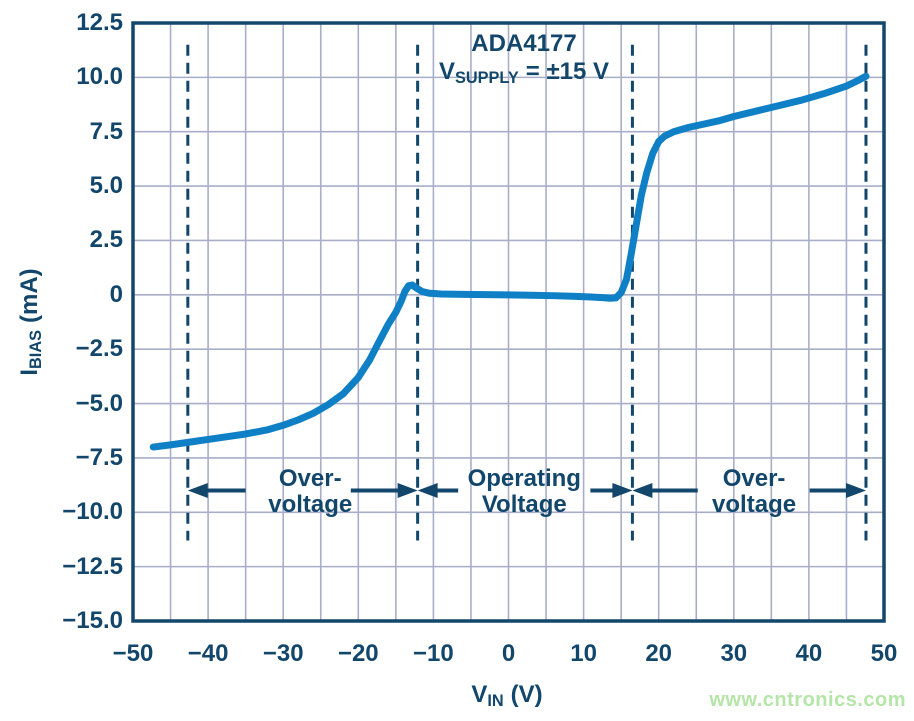  I want to click on region-label-line: Operating, so click(524, 478).